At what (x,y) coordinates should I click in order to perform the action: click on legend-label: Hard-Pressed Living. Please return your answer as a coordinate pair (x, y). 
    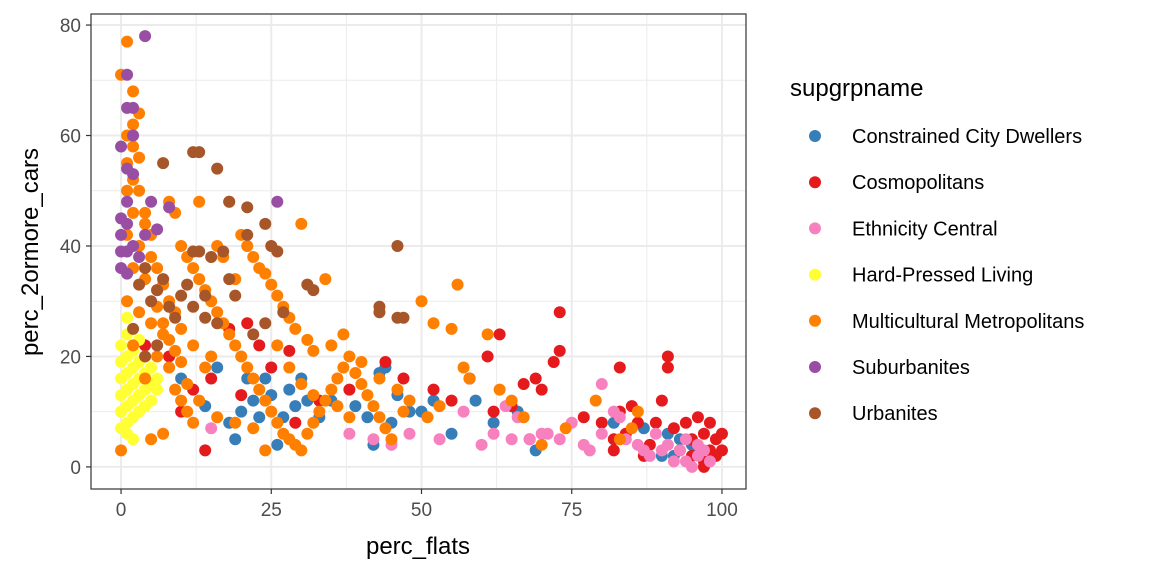
    Looking at the image, I should click on (942, 276).